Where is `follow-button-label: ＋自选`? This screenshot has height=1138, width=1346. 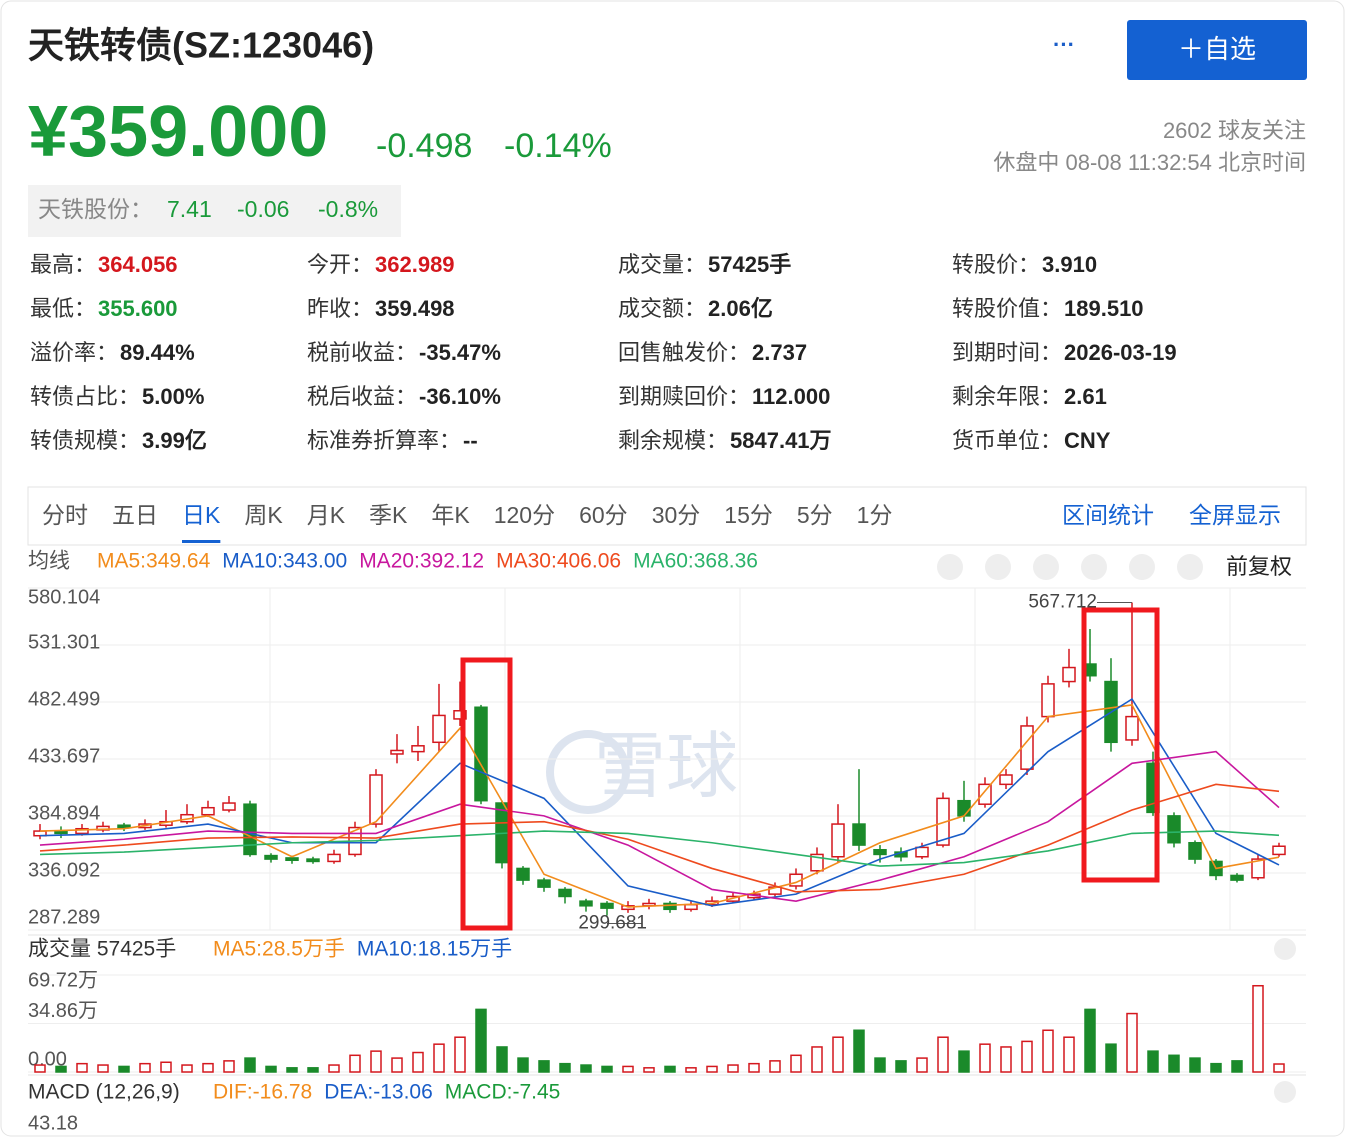
follow-button-label: ＋自选 is located at coordinates (1217, 49).